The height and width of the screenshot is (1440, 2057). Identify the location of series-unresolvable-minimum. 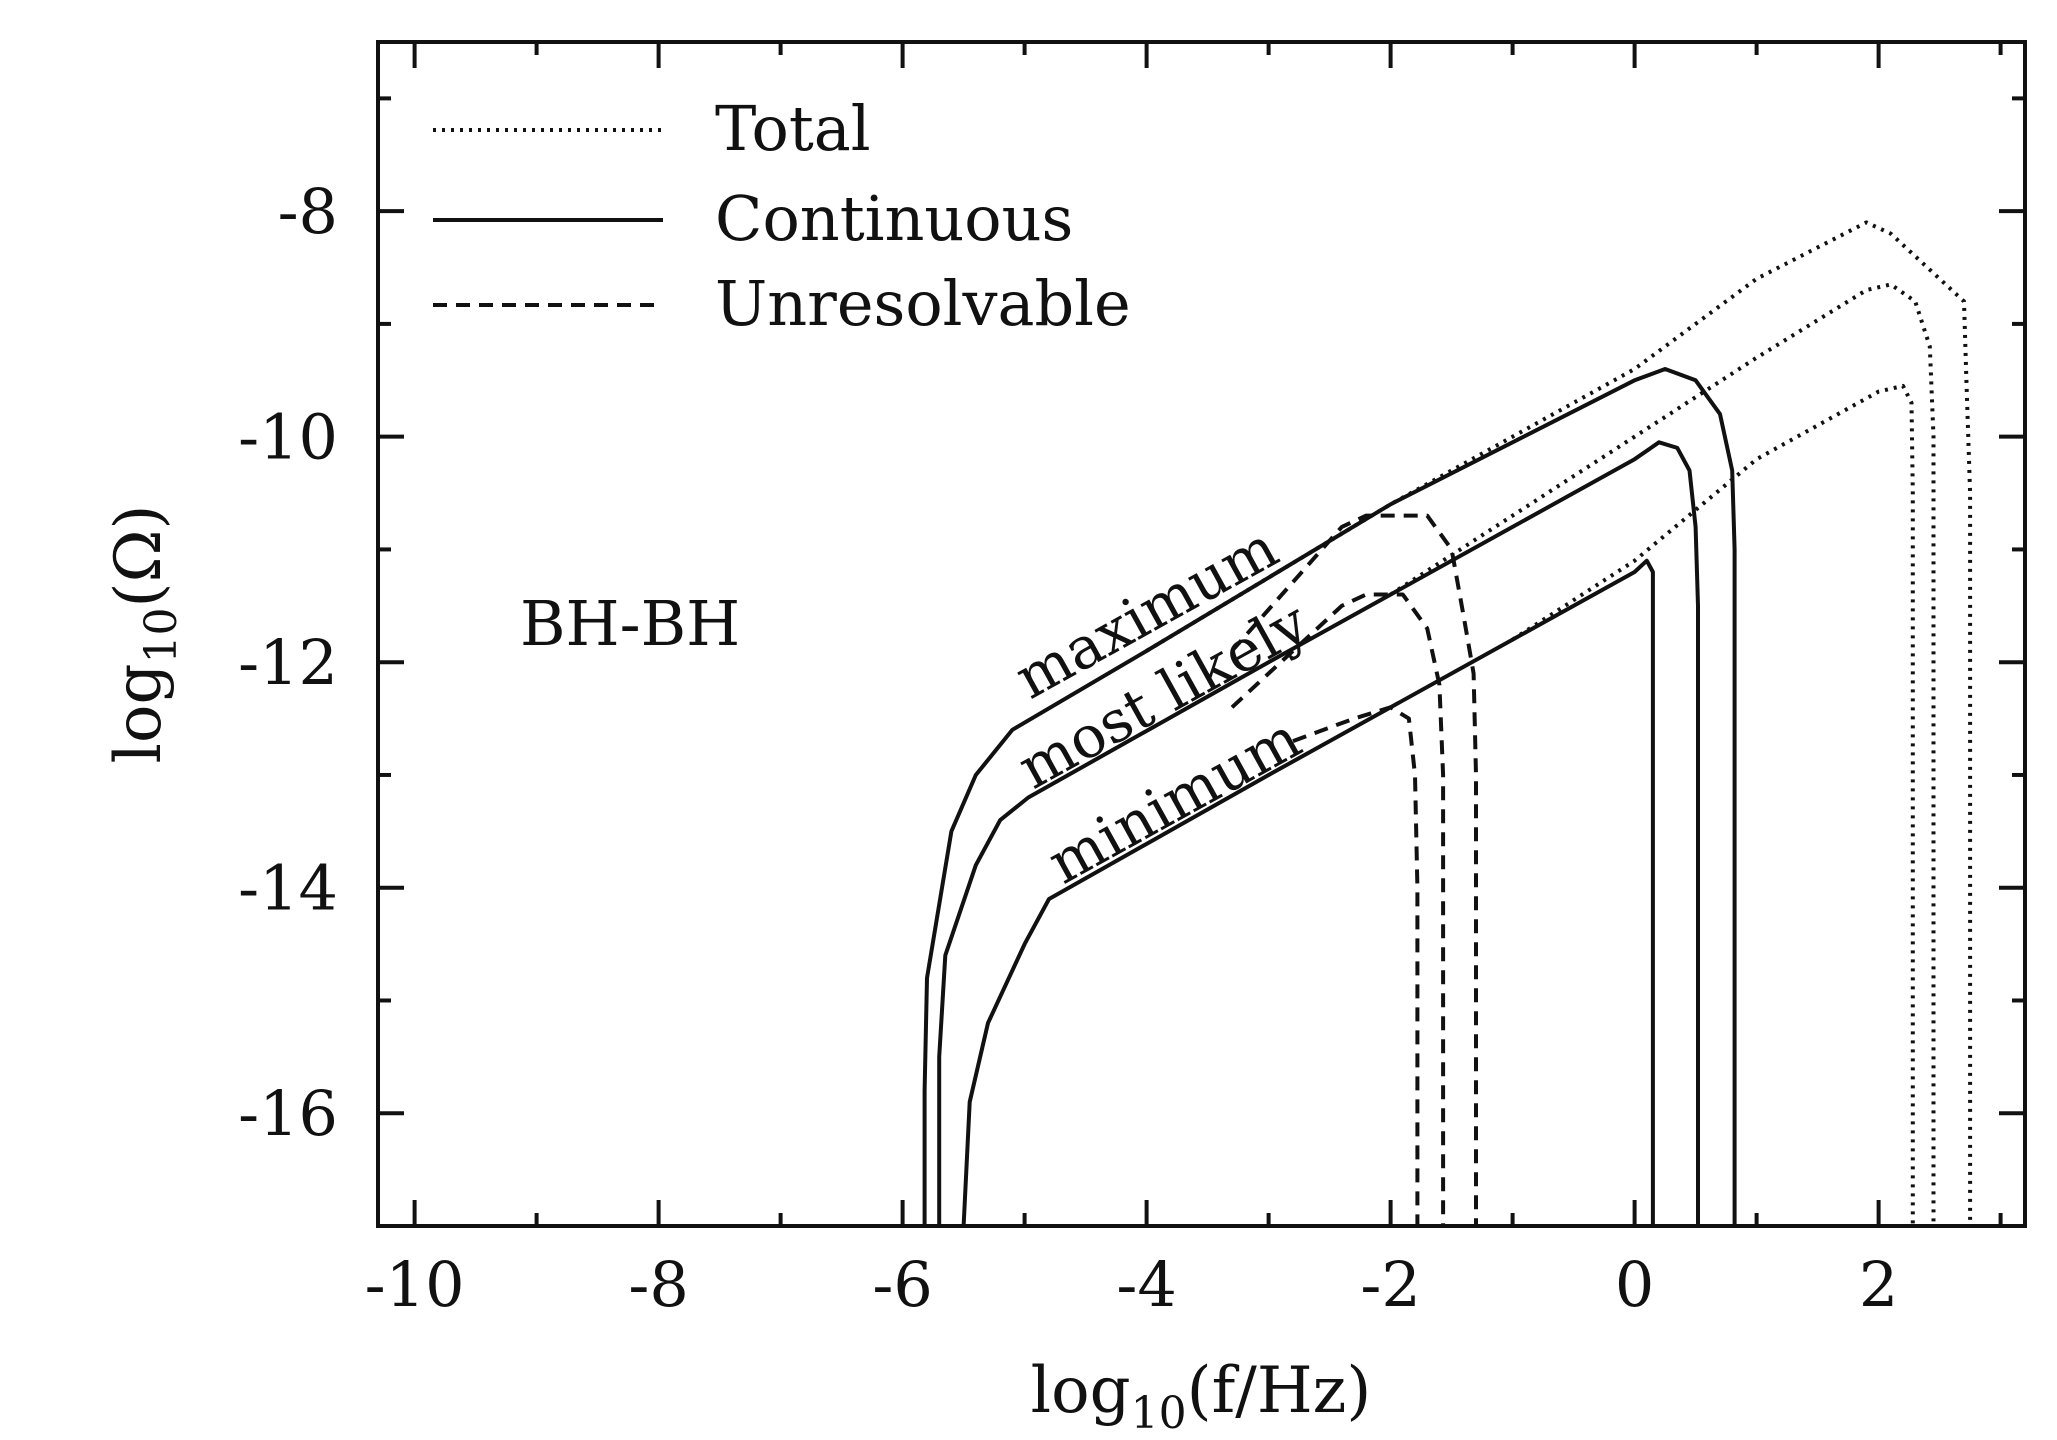
(1356, 965).